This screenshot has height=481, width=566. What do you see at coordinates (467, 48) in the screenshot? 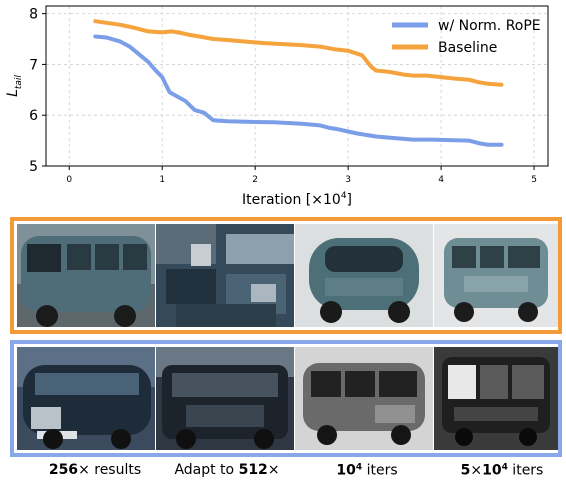
I see `legend-label-1: Baseline` at bounding box center [467, 48].